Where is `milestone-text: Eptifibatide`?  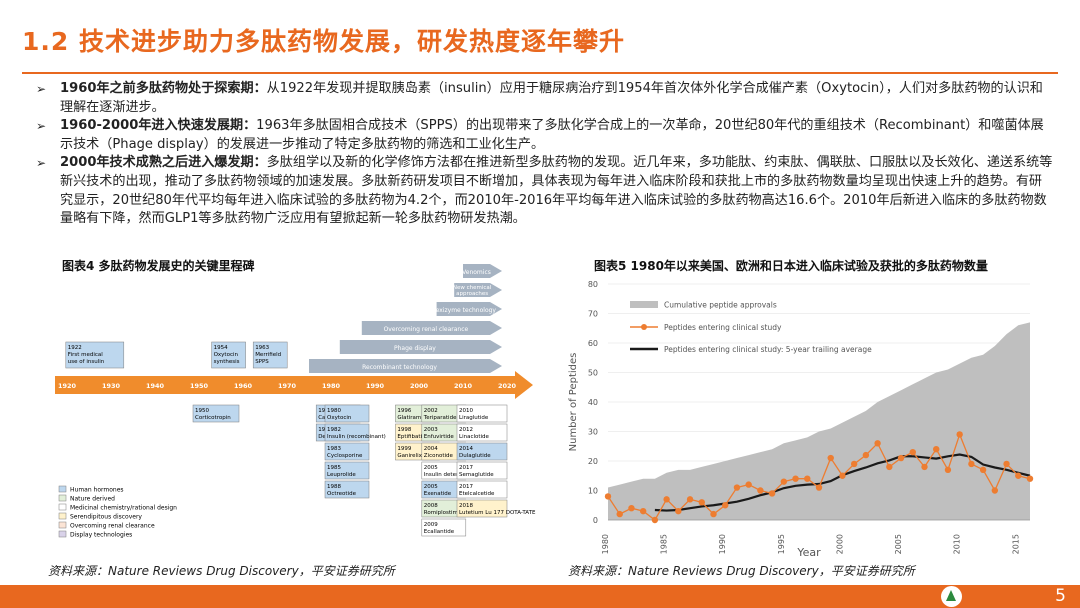
milestone-text: Eptifibatide is located at coordinates (413, 437).